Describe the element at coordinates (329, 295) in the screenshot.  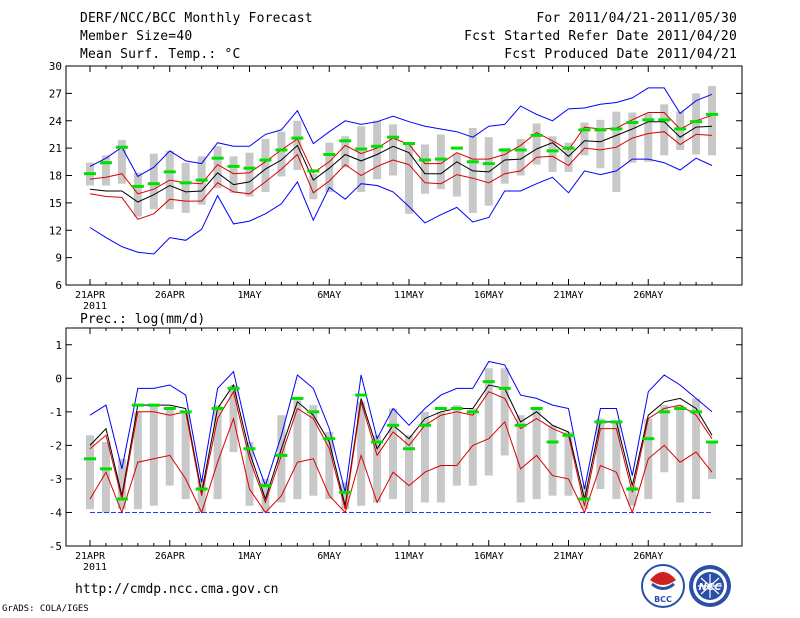
I see `temperature-xtick-label: 6MAY` at that location.